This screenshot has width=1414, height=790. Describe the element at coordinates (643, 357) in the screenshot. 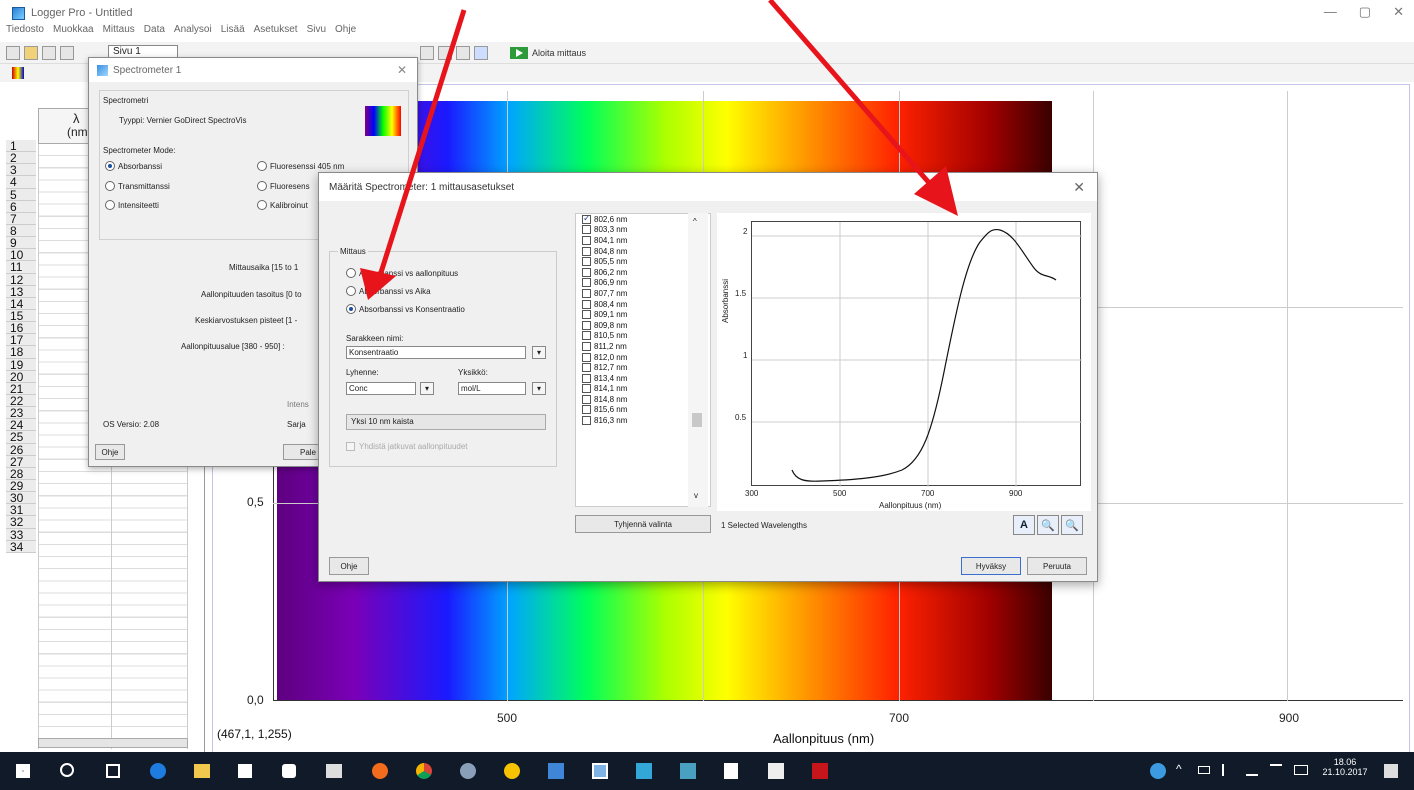

I see `wavelength-item: 812,0 nm` at that location.